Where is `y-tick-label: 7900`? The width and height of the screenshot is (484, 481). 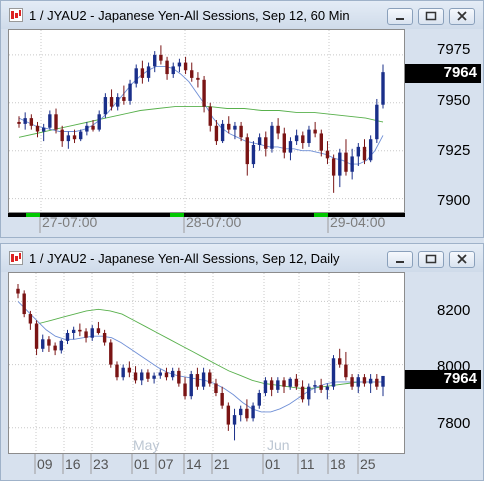 y-tick-label: 7900 is located at coordinates (454, 200).